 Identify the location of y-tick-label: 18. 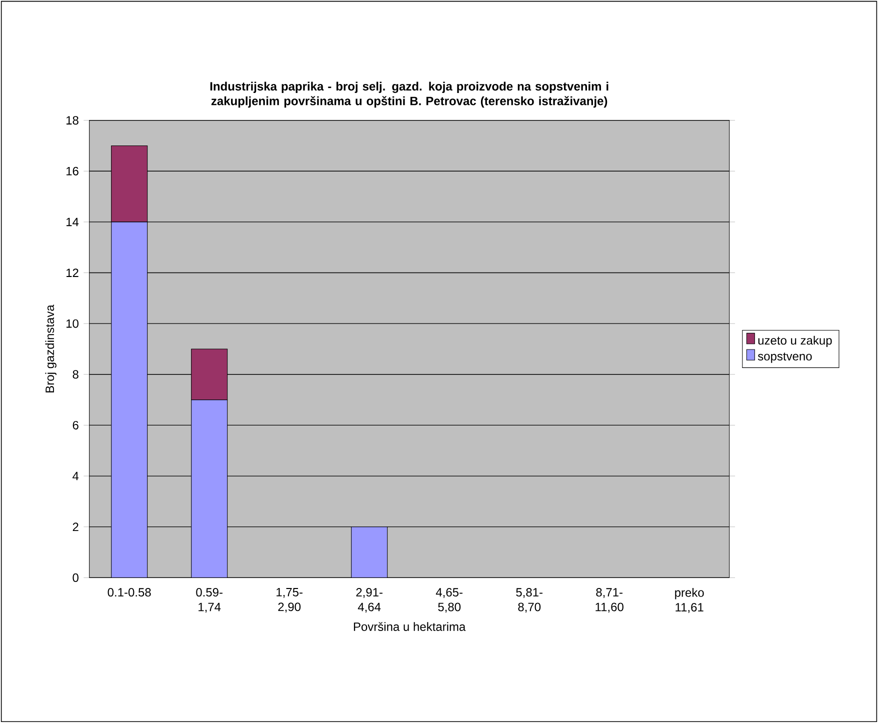
(72, 120).